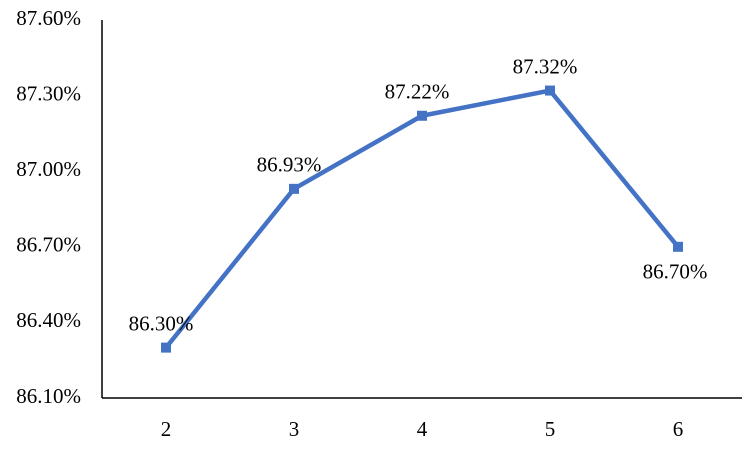 The height and width of the screenshot is (450, 751). What do you see at coordinates (48, 396) in the screenshot?
I see `y-tick-label: 86.10%` at bounding box center [48, 396].